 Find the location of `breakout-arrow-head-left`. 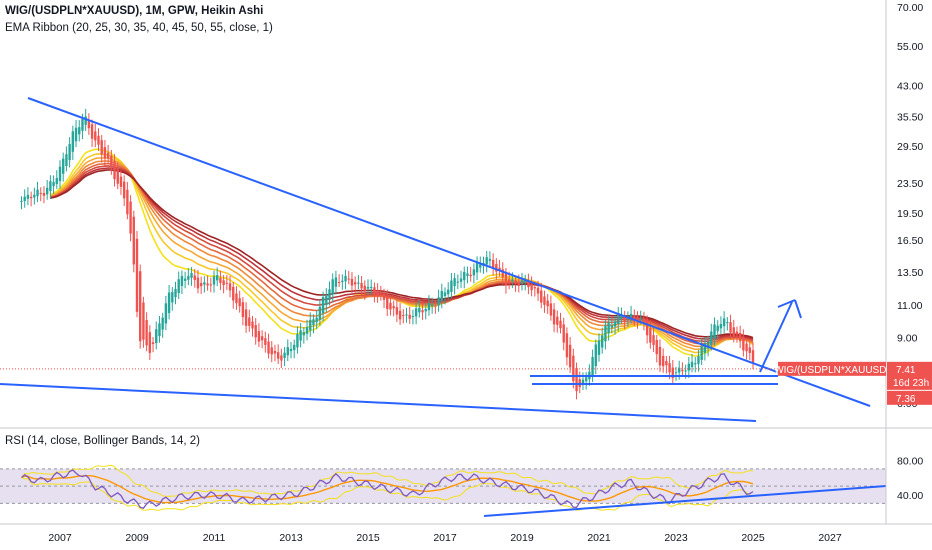

breakout-arrow-head-left is located at coordinates (786, 303).